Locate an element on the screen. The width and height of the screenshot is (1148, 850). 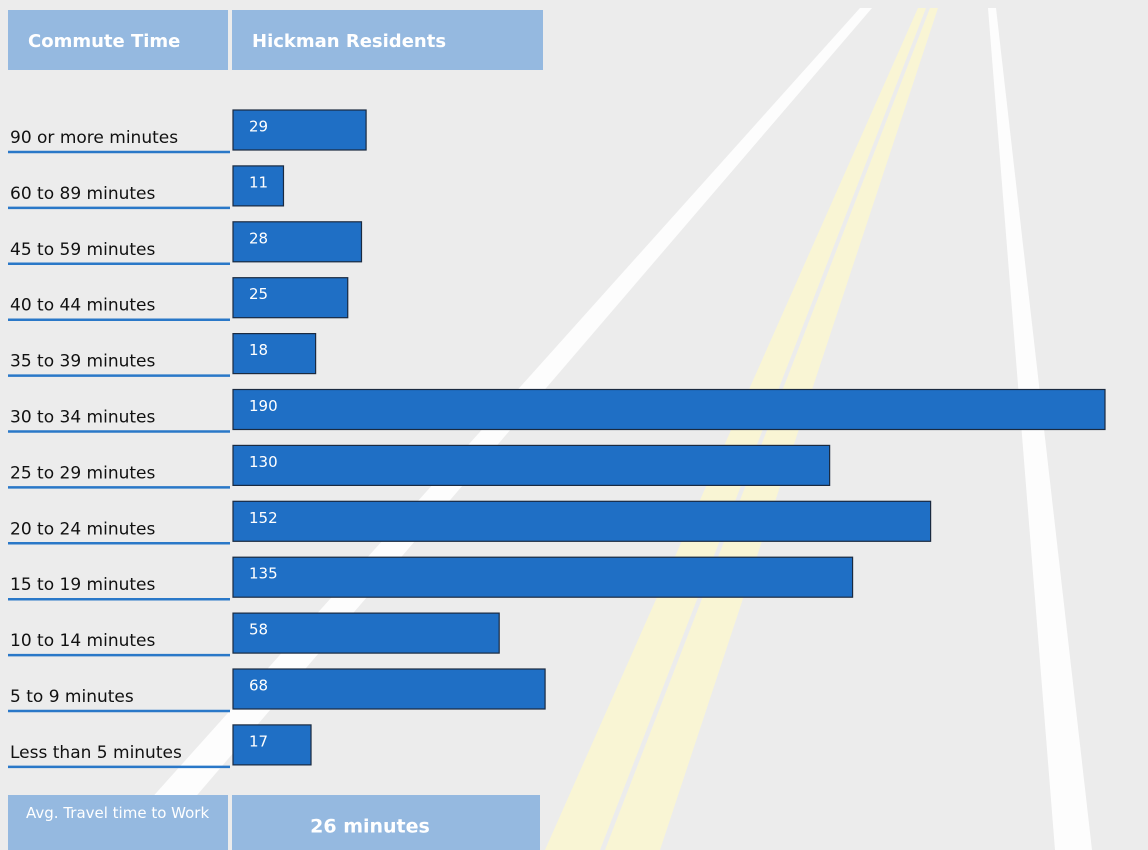
footer-label: Avg. Travel time to Work is located at coordinates (118, 813).